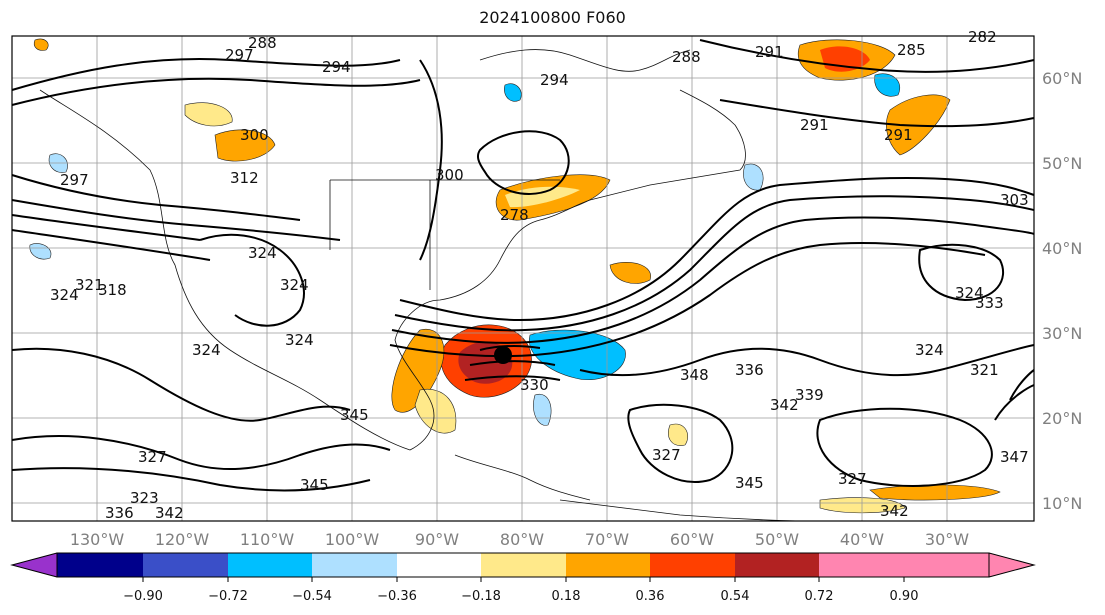  Describe the element at coordinates (982, 37) in the screenshot. I see `contour-label: 282` at that location.